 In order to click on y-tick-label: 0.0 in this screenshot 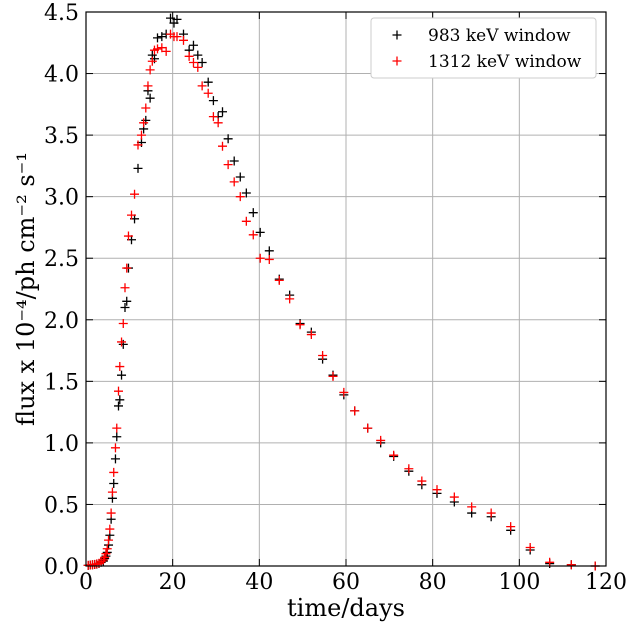, I will do `click(61, 567)`.